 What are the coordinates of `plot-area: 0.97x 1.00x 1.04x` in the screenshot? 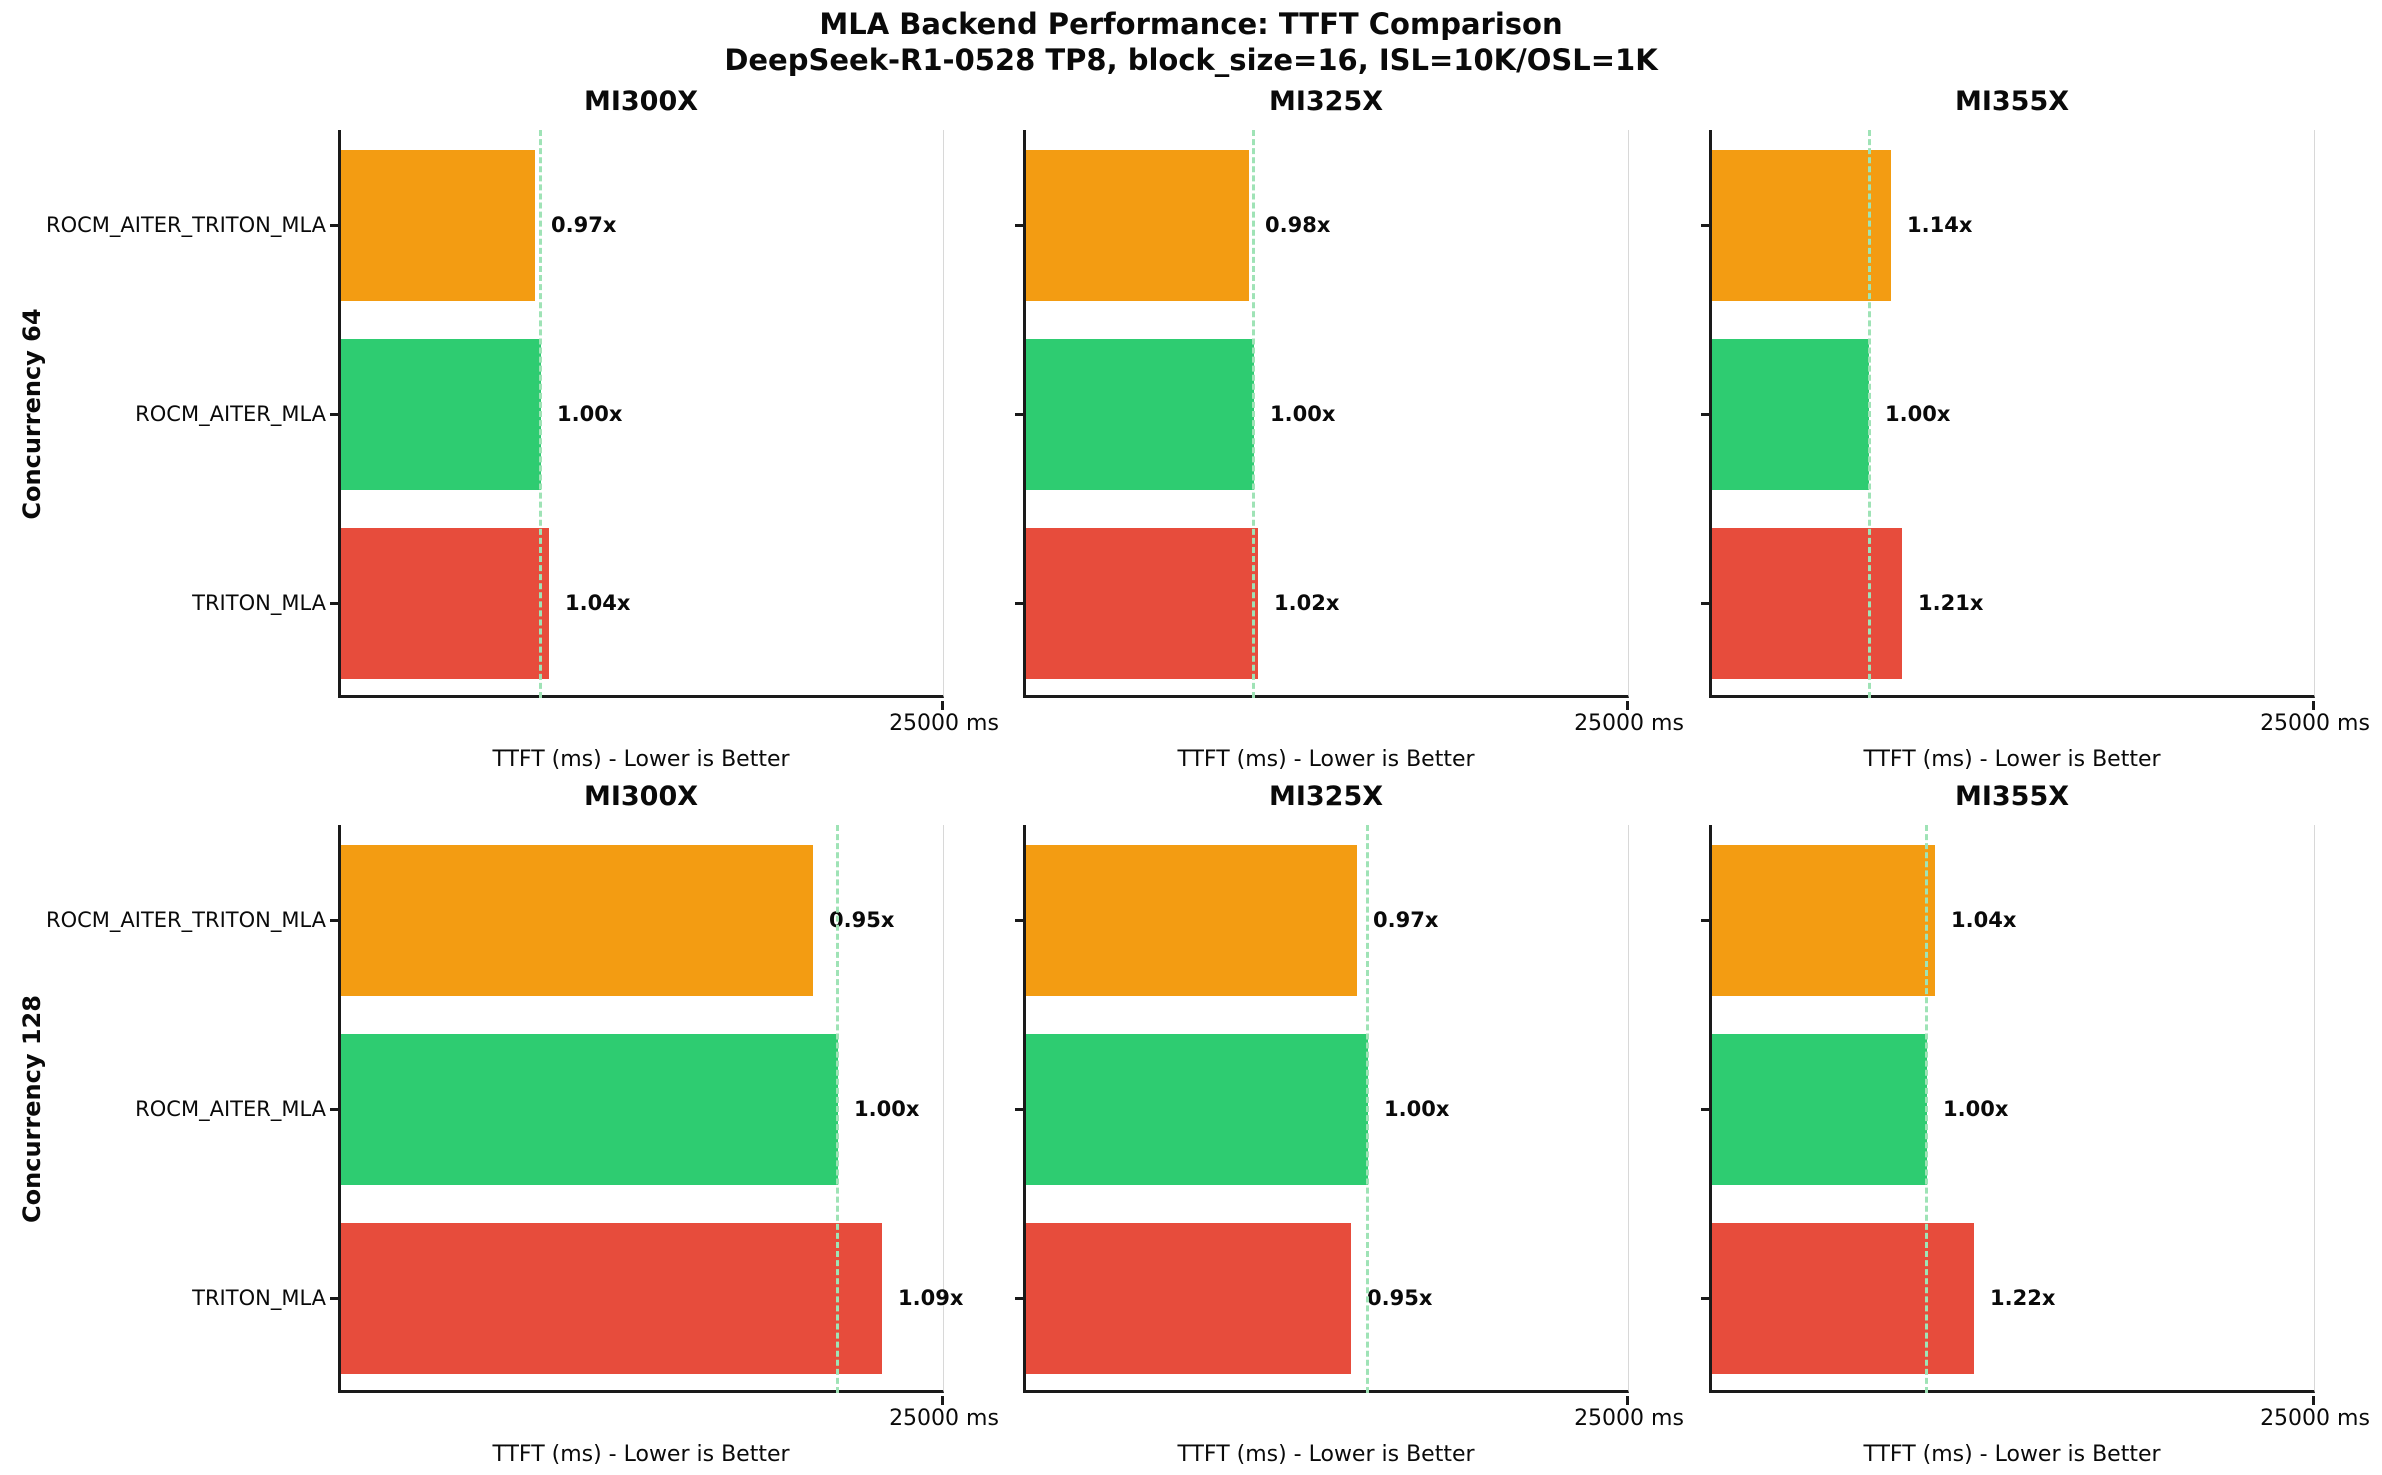 It's located at (637, 420).